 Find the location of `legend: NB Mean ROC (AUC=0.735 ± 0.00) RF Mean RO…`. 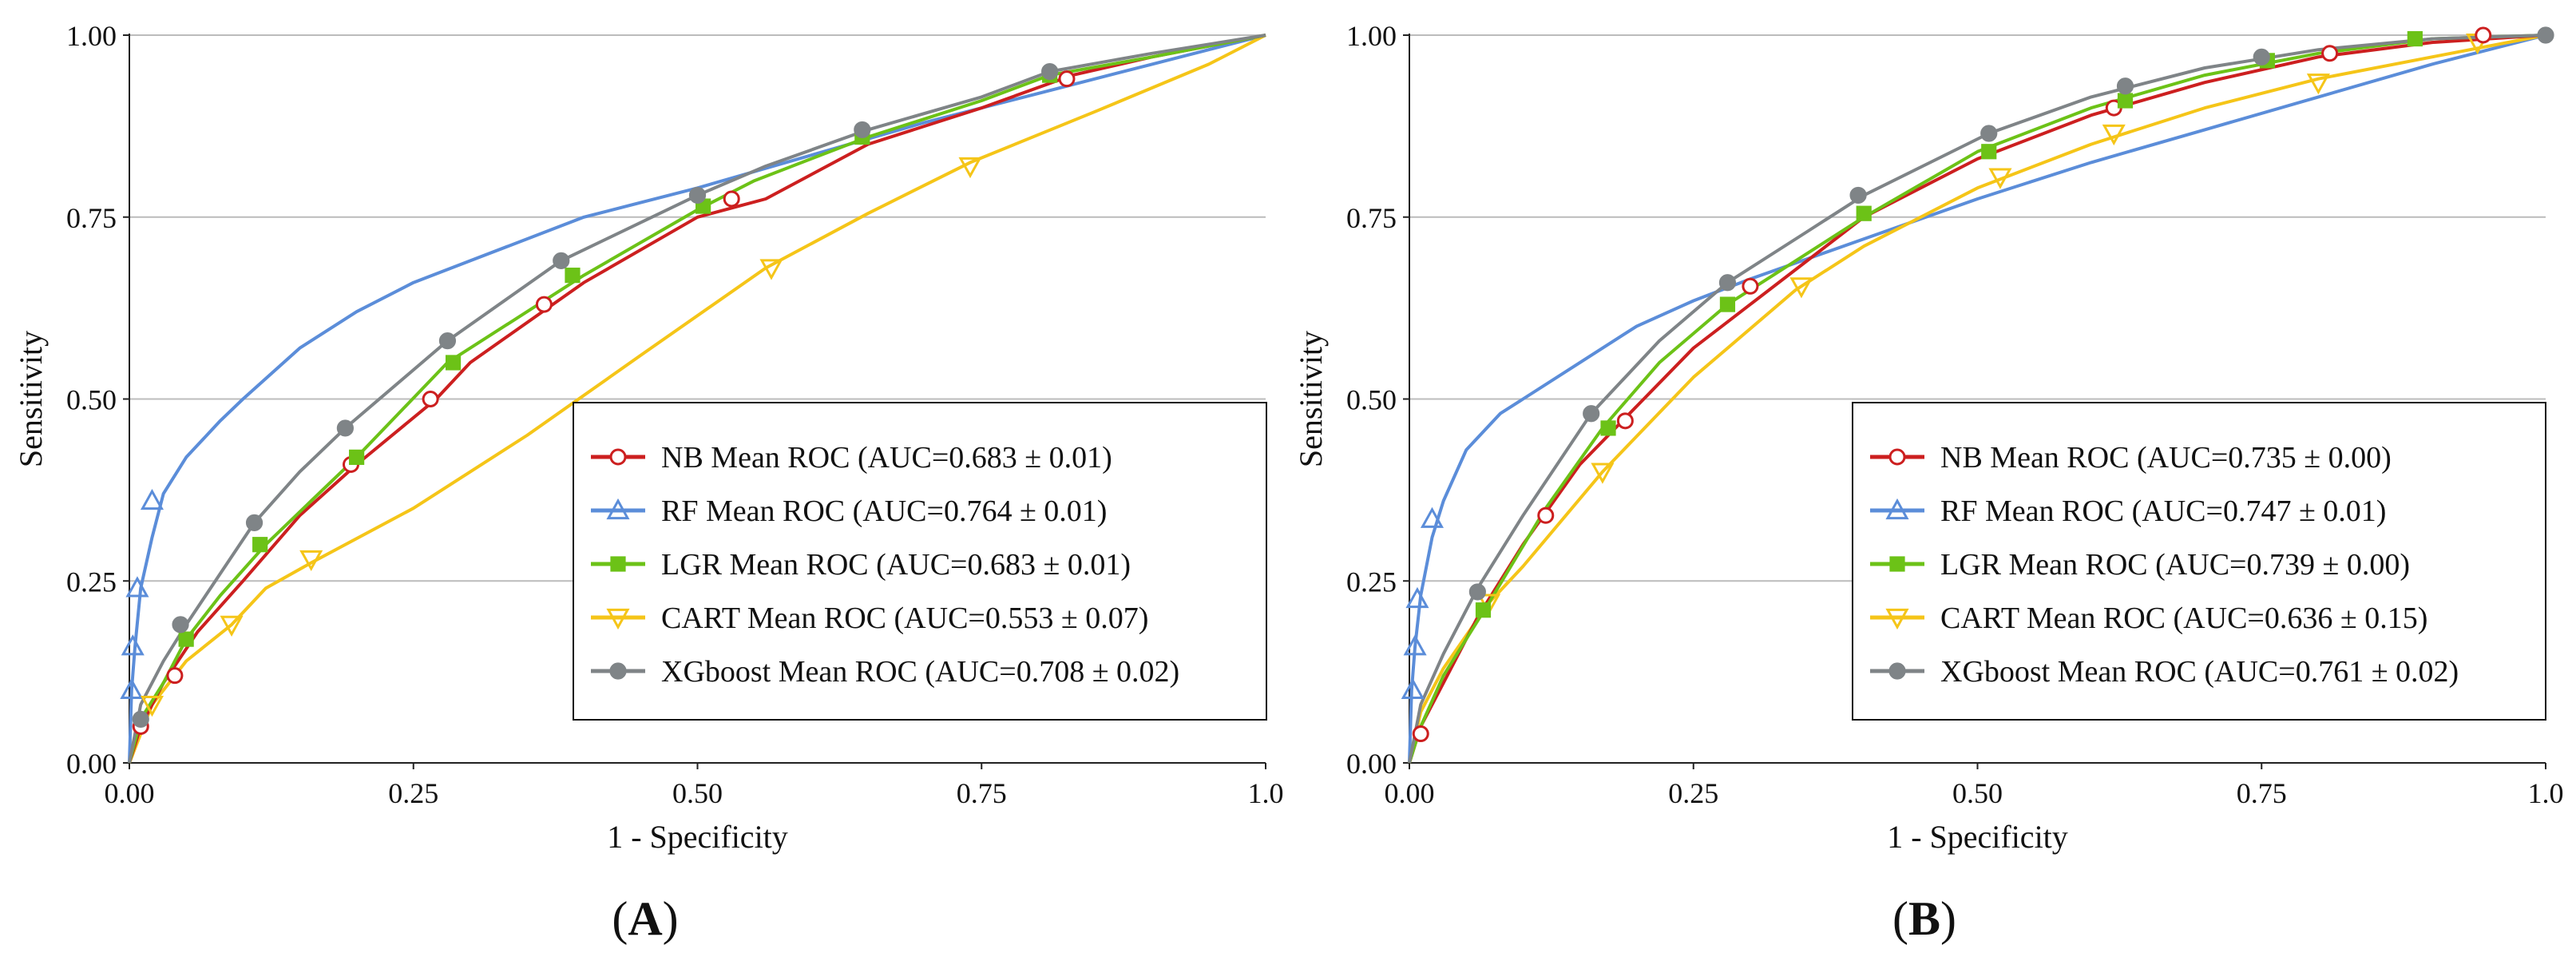

legend: NB Mean ROC (AUC=0.735 ± 0.00) RF Mean RO… is located at coordinates (2199, 561).